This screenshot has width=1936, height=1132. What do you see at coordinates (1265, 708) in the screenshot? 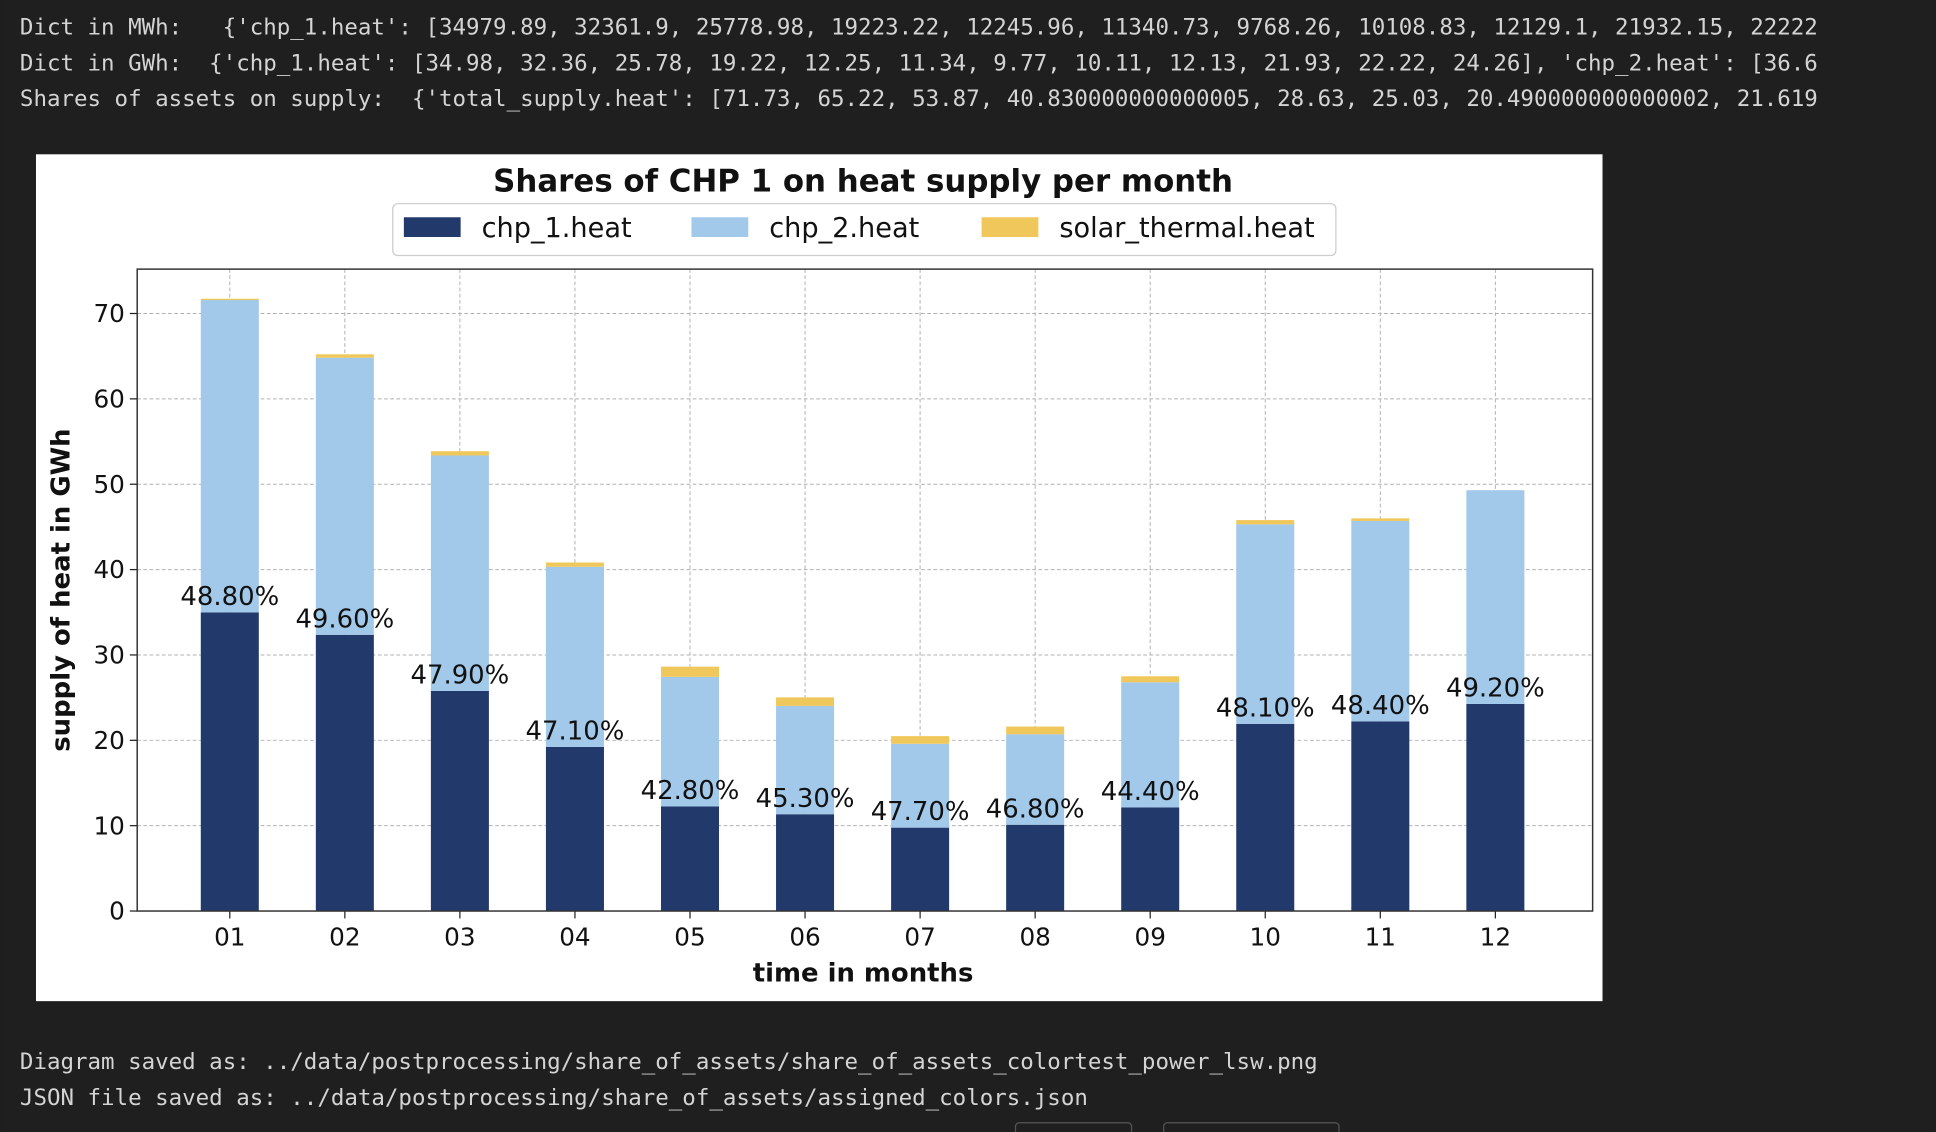
I see `share-label: 48.10%` at bounding box center [1265, 708].